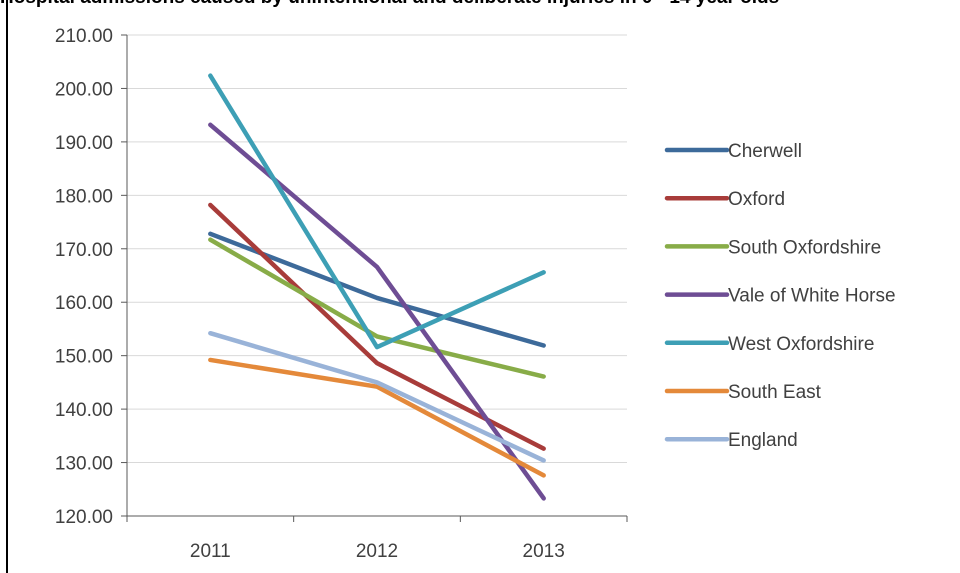 Image resolution: width=960 pixels, height=573 pixels. Describe the element at coordinates (84, 517) in the screenshot. I see `y-tick-label: 120.00` at that location.